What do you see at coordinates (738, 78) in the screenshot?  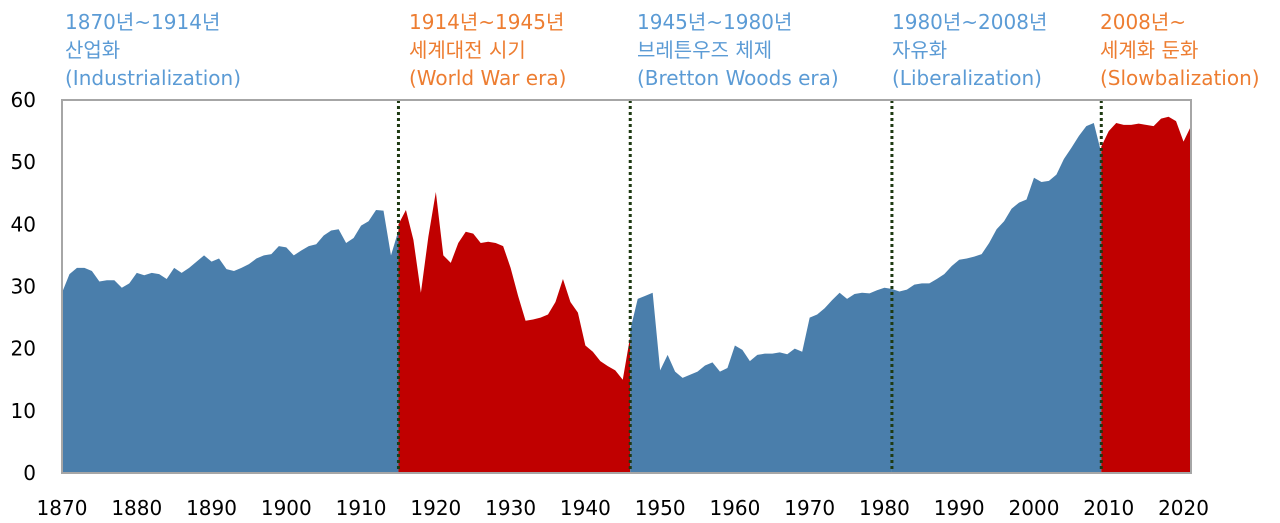 I see `era-name-en: (Bretton Woods era)` at bounding box center [738, 78].